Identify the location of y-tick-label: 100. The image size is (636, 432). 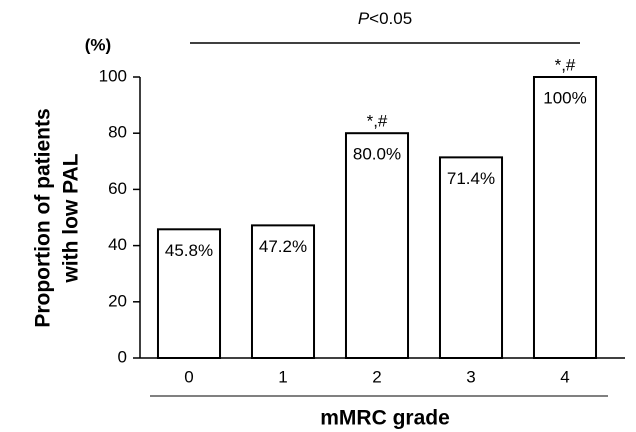
(113, 75).